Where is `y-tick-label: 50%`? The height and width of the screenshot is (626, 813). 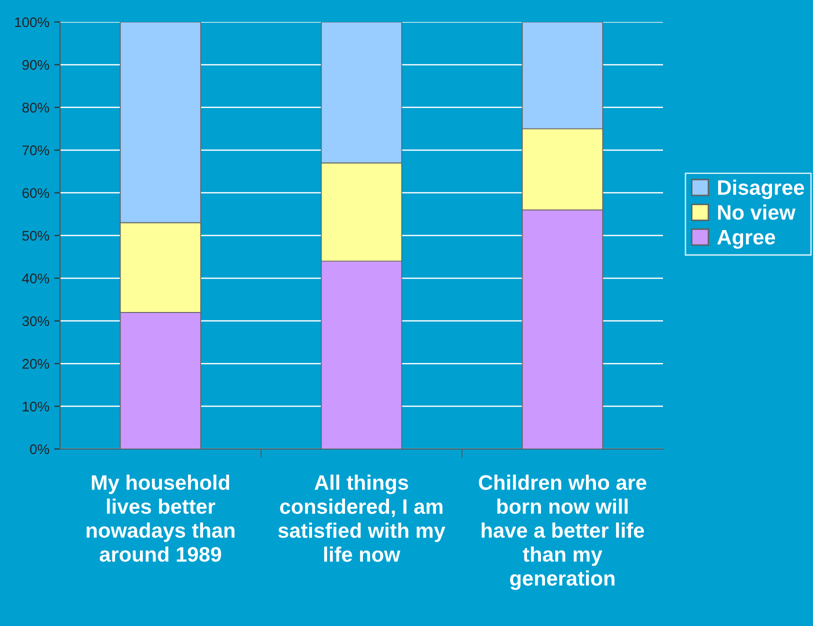 y-tick-label: 50% is located at coordinates (36, 235).